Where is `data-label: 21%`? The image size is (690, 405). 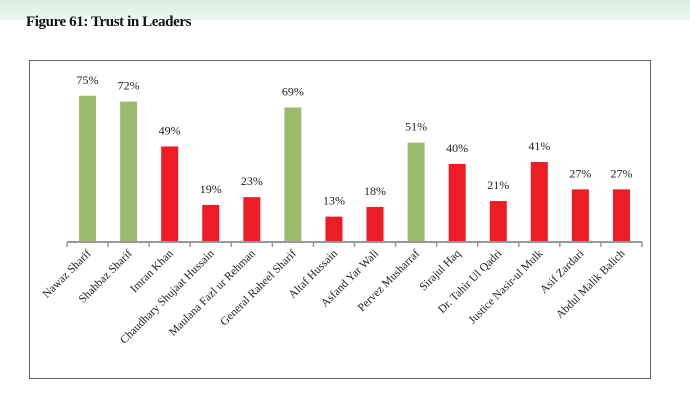
data-label: 21% is located at coordinates (498, 185).